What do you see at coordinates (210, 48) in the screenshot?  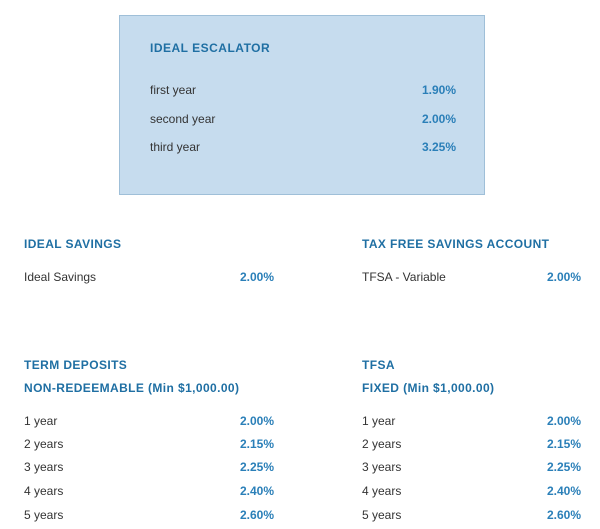 I see `ideal-escalator-title: IDEAL ESCALATOR` at bounding box center [210, 48].